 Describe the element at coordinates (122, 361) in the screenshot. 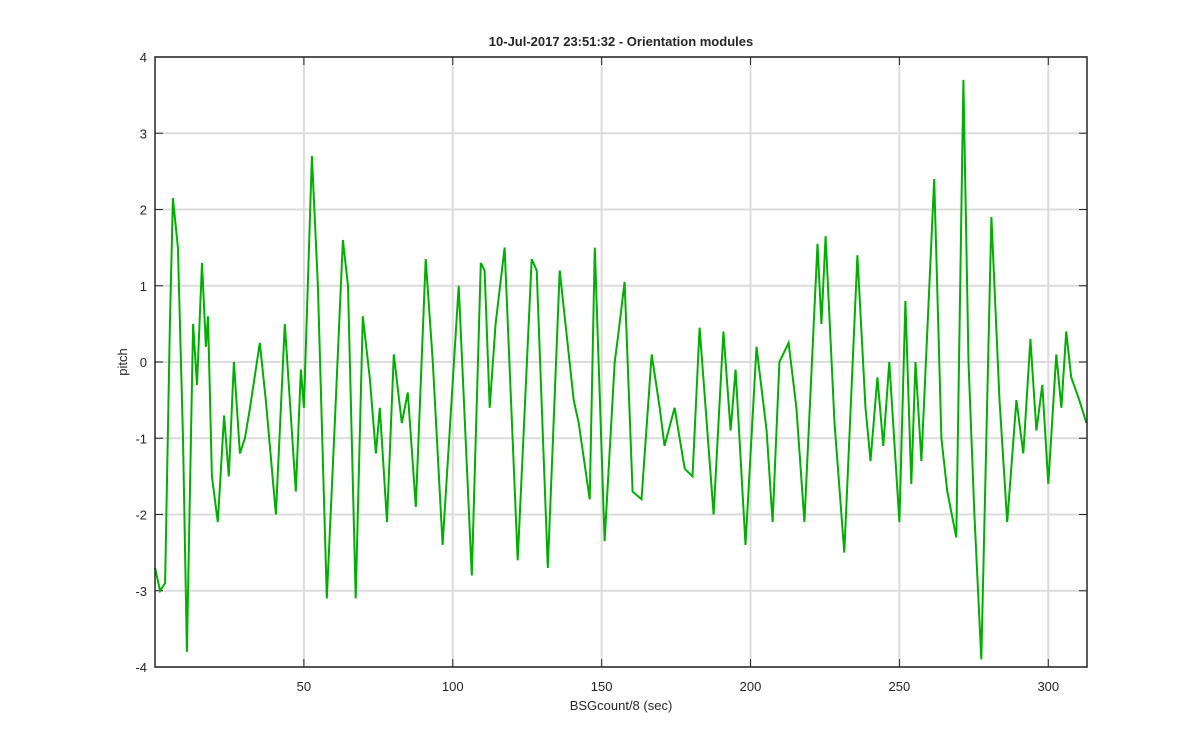

I see `y-axis-label: pitch` at that location.